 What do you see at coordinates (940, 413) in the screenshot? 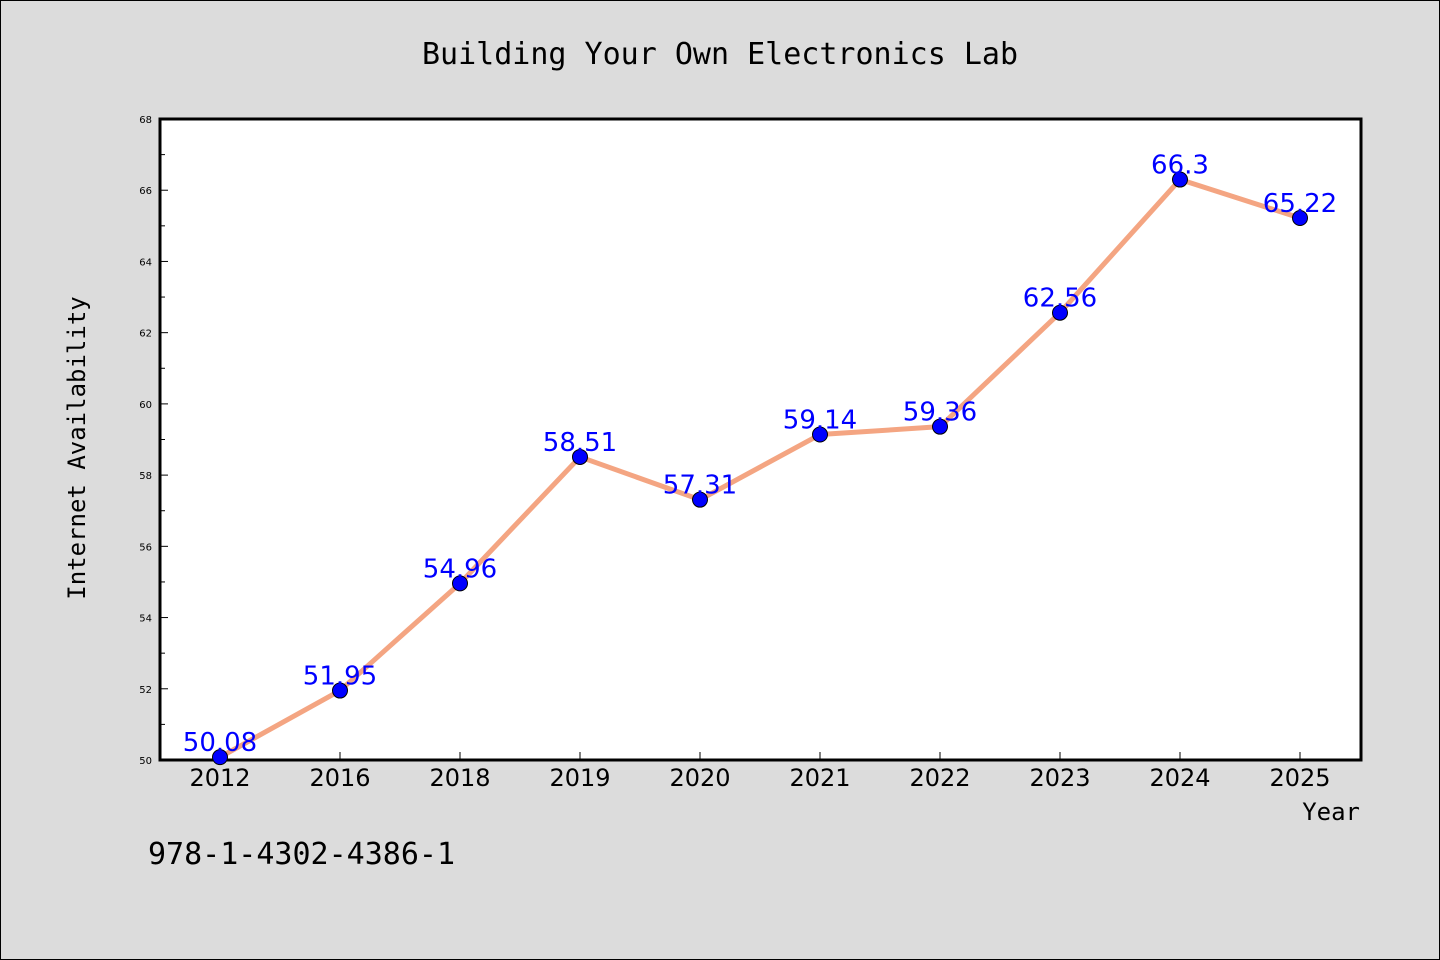
I see `data-label: 59.36` at bounding box center [940, 413].